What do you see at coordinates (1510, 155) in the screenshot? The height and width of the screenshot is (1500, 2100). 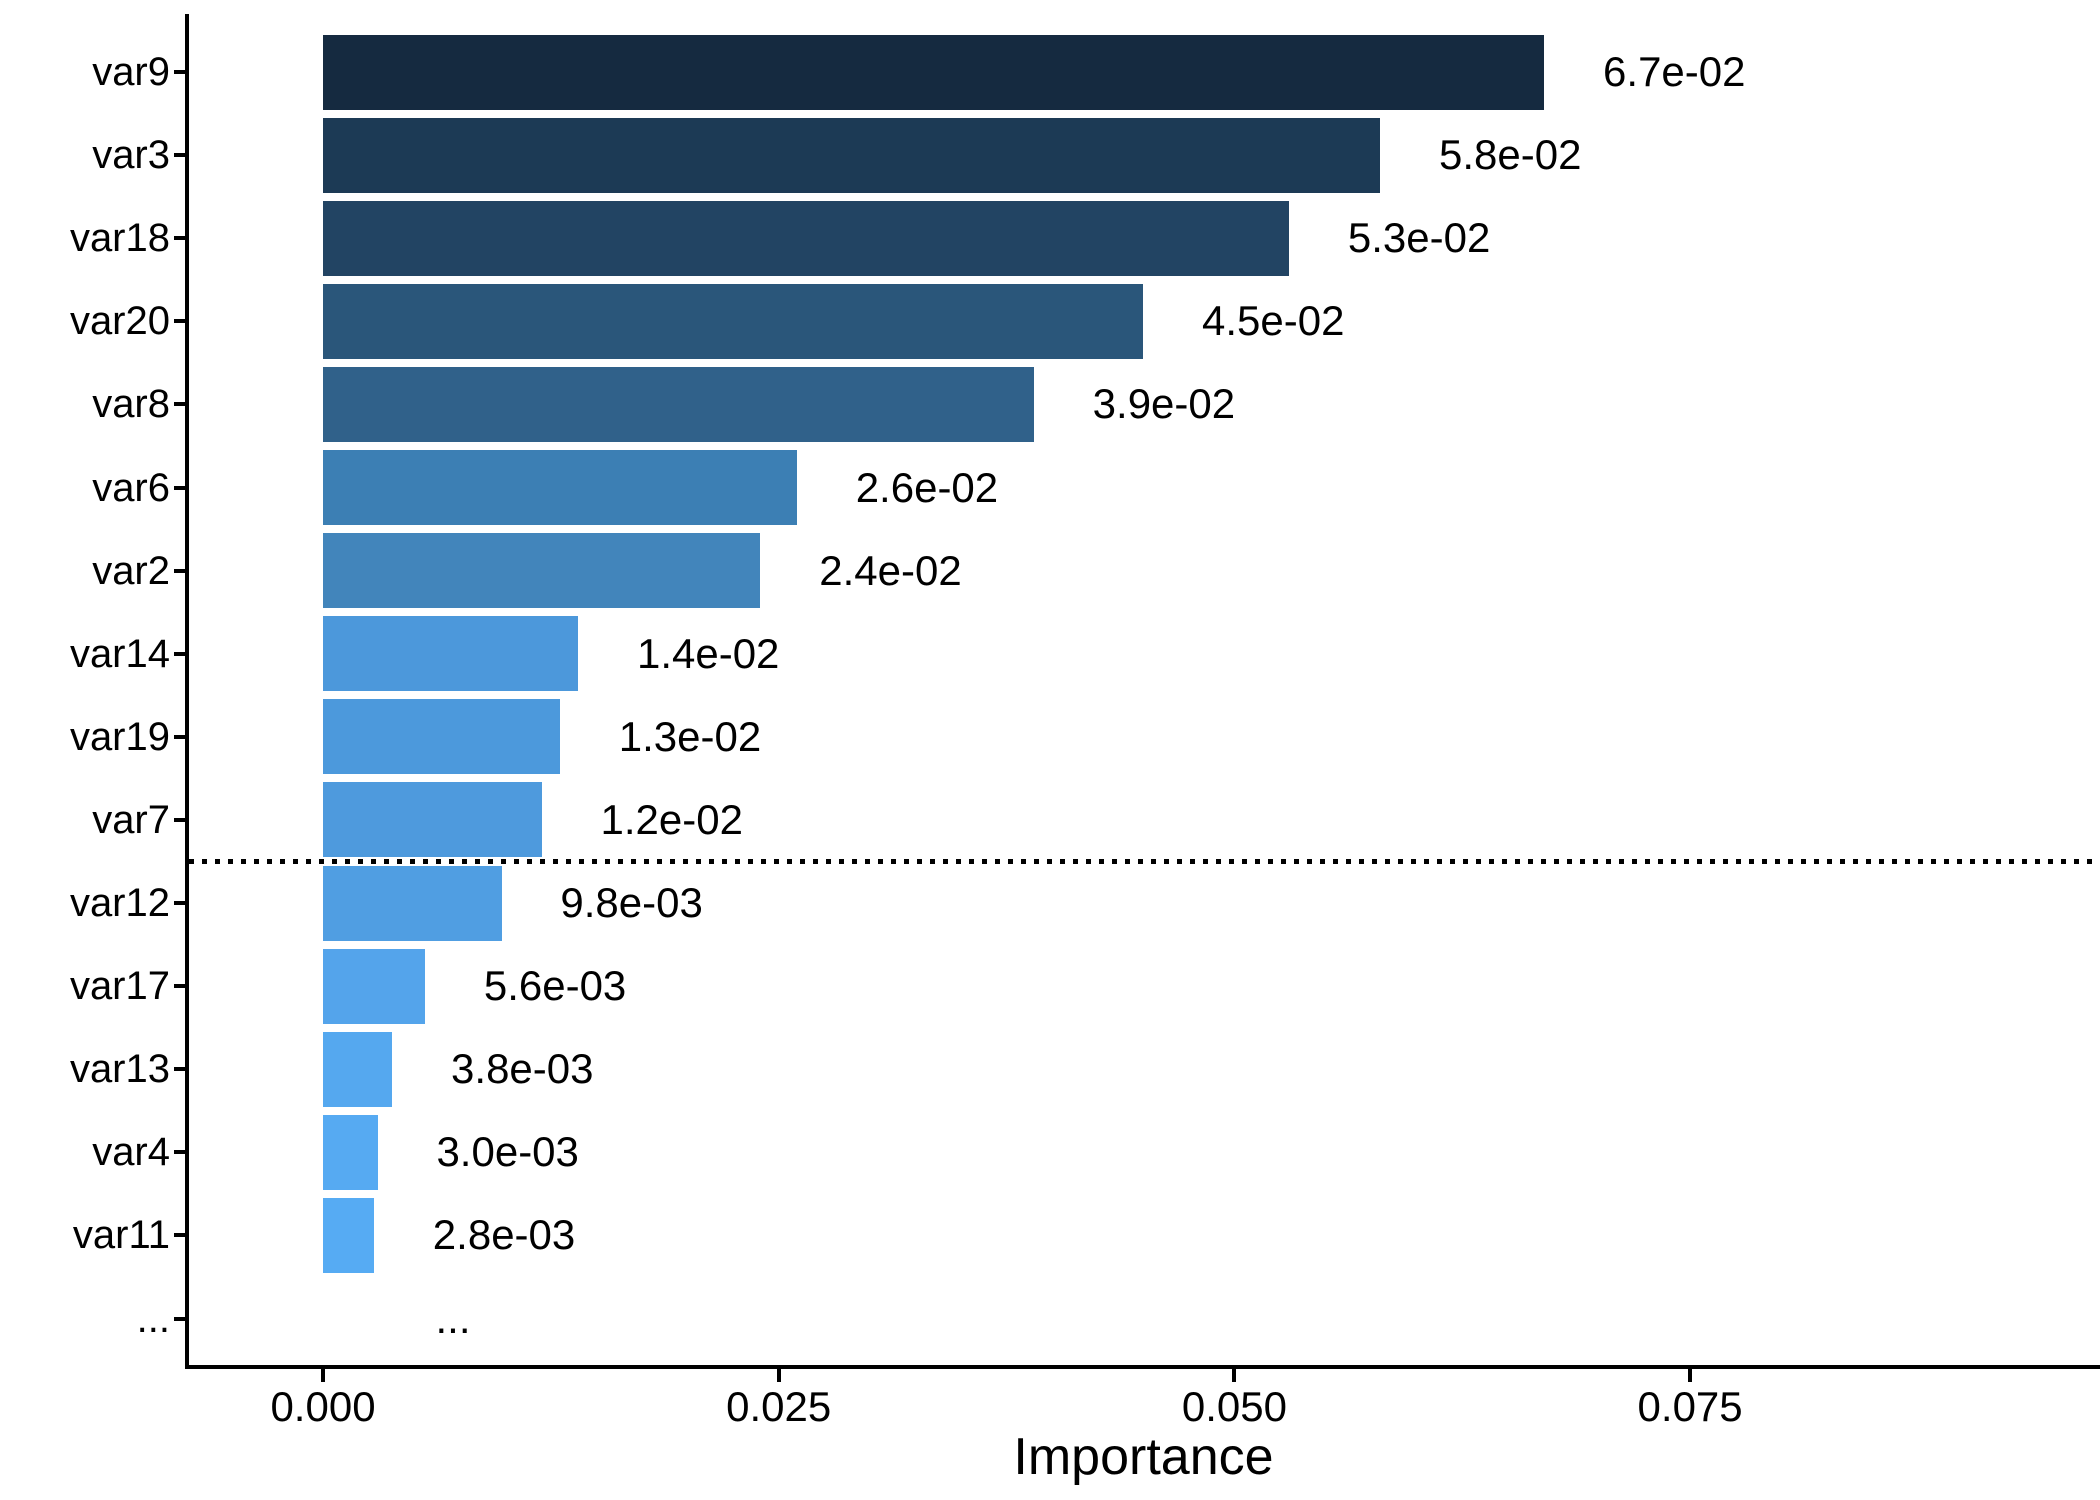 I see `value-label: 5.8e-02` at bounding box center [1510, 155].